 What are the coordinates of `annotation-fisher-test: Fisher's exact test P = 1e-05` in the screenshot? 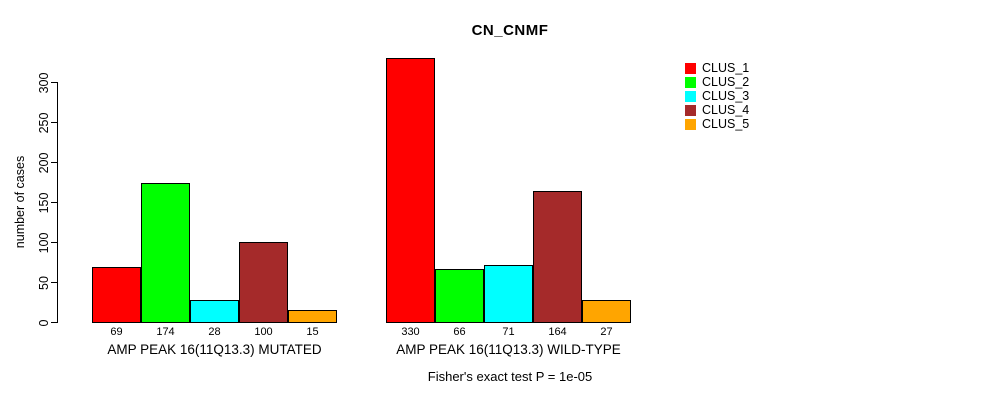 It's located at (510, 376).